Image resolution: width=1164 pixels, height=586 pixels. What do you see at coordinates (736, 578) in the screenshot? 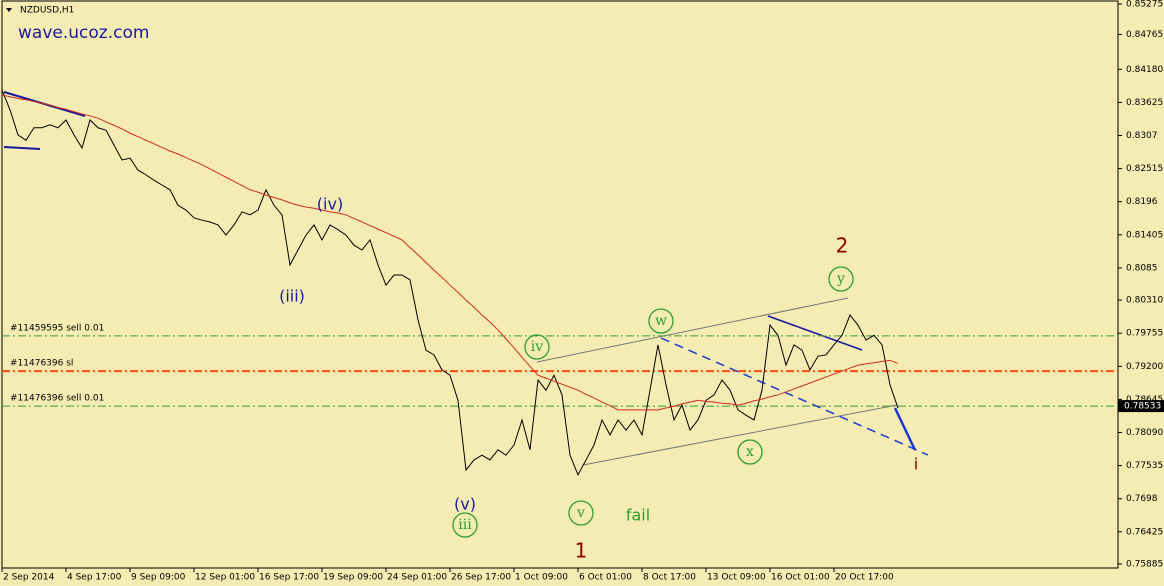
I see `x-tick-label: 13 Oct 09:00` at bounding box center [736, 578].